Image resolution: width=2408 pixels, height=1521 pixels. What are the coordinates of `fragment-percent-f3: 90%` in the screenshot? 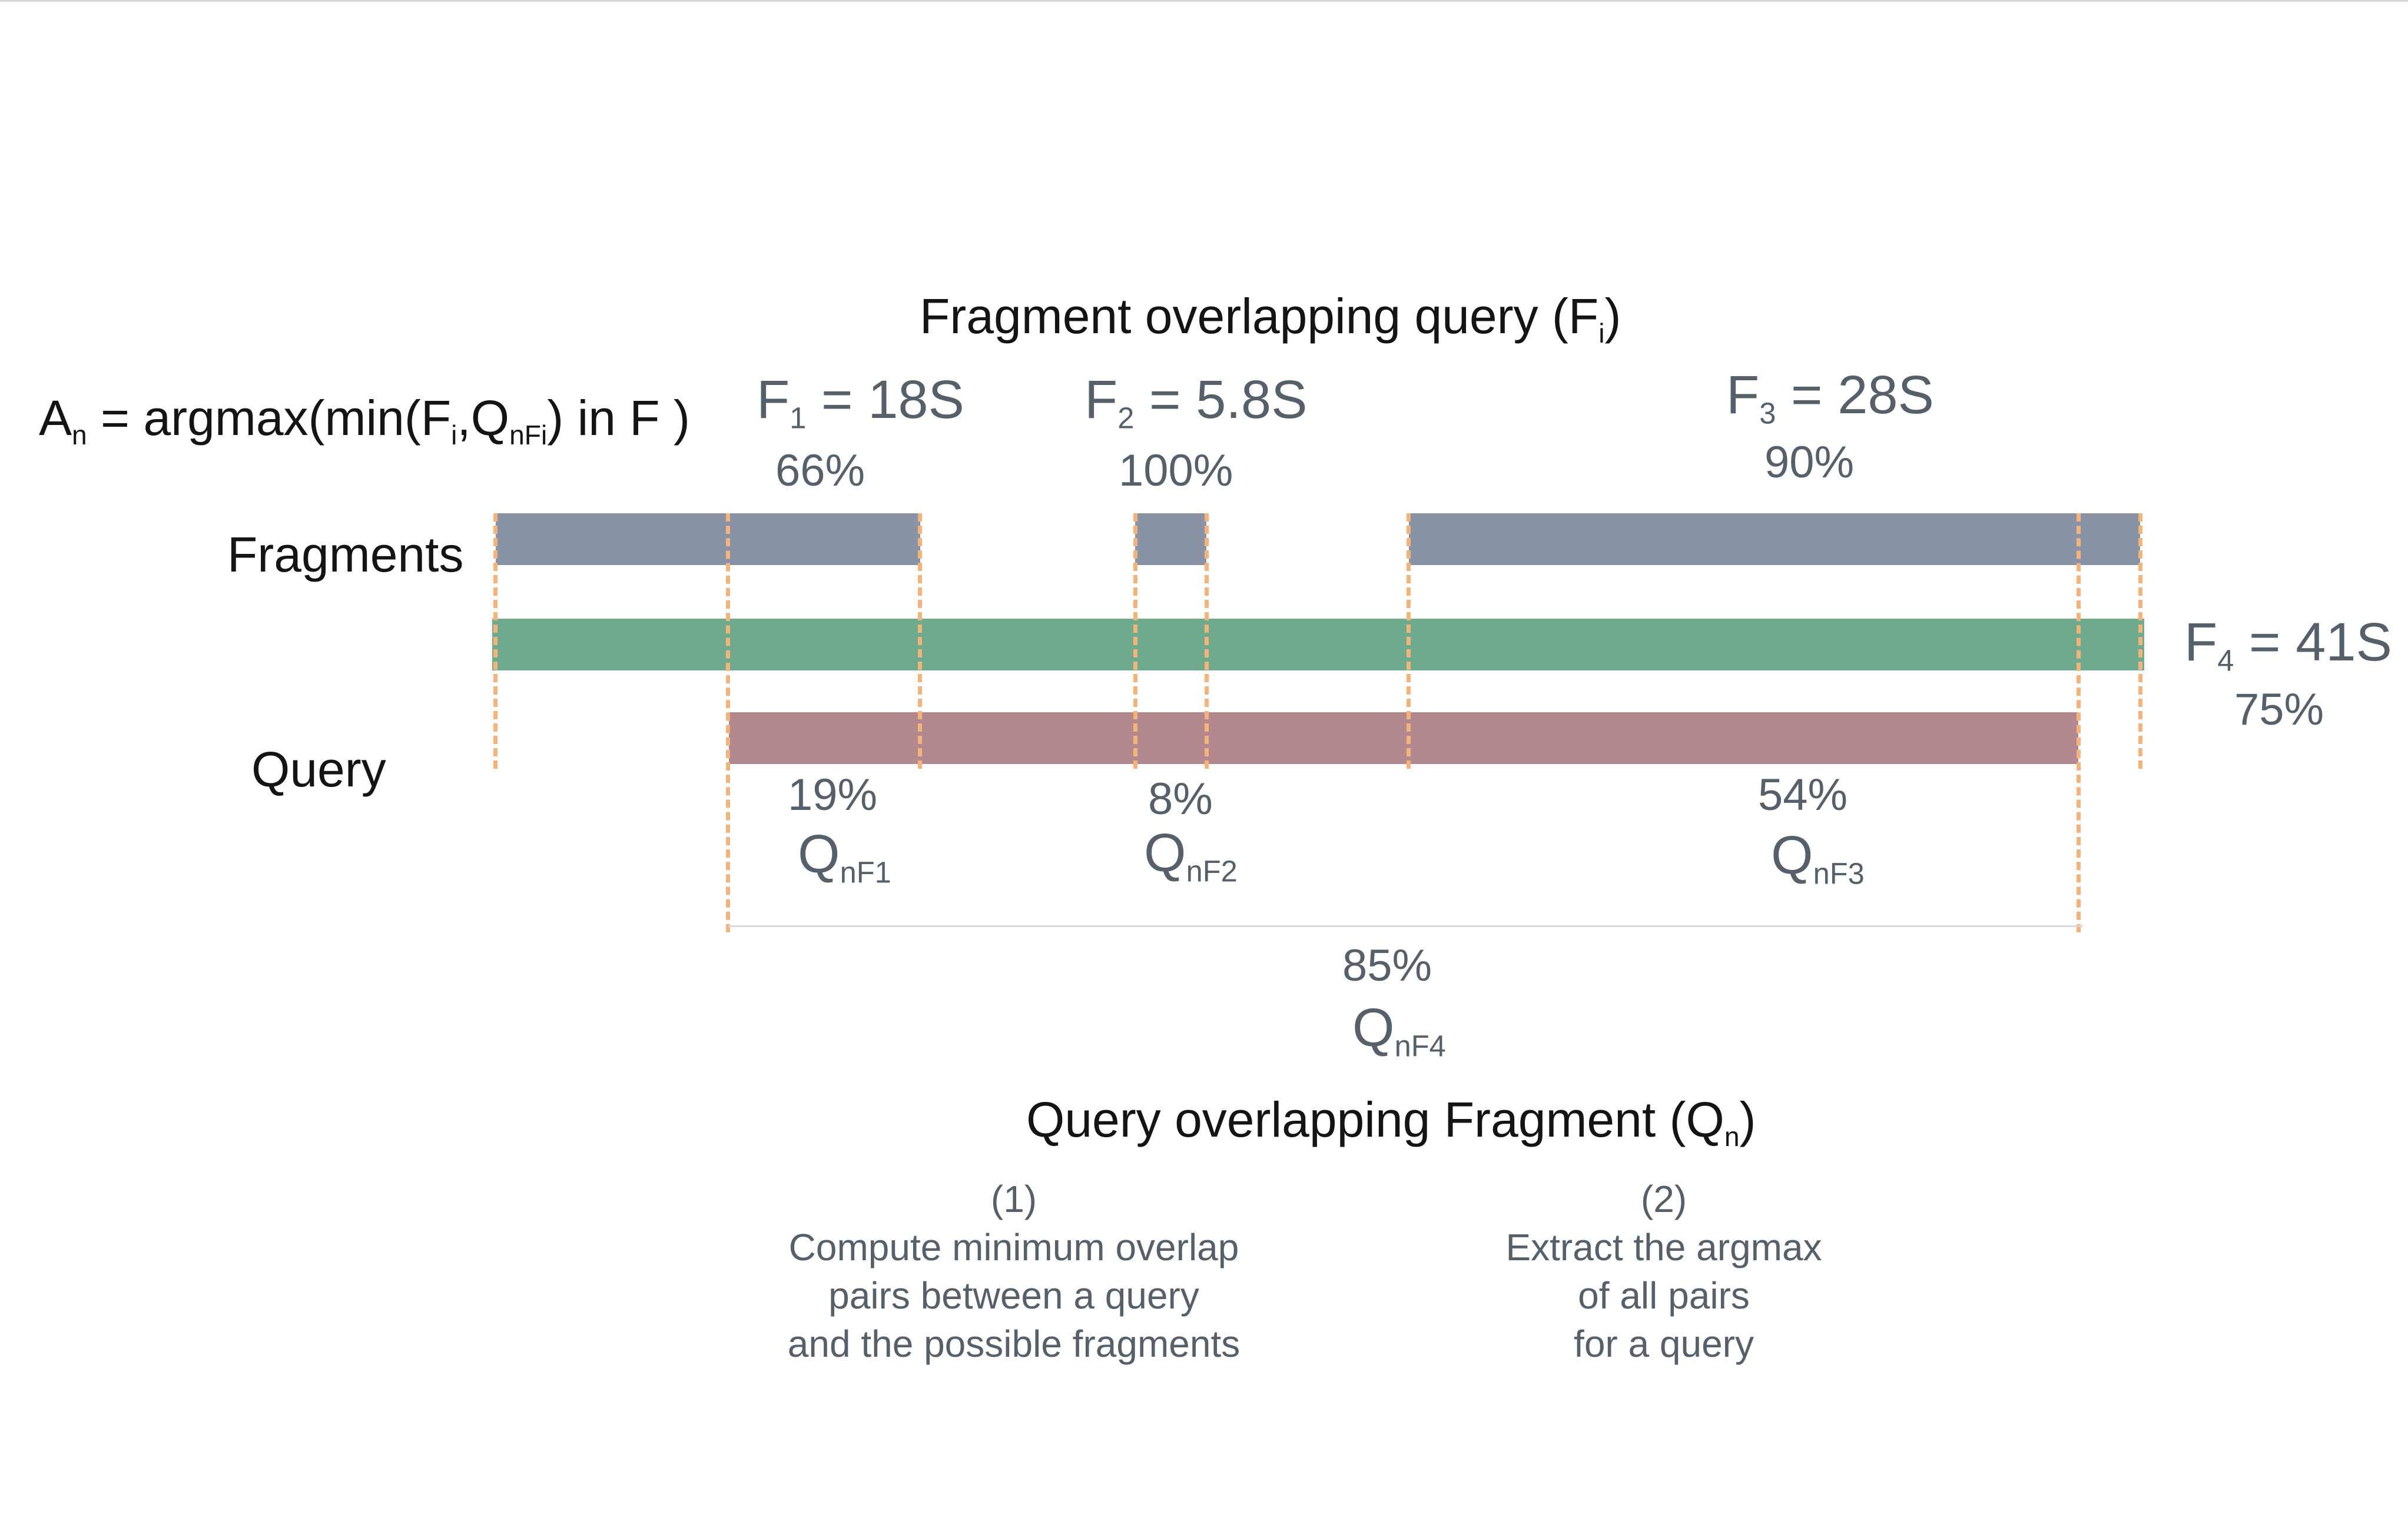 It's located at (1809, 462).